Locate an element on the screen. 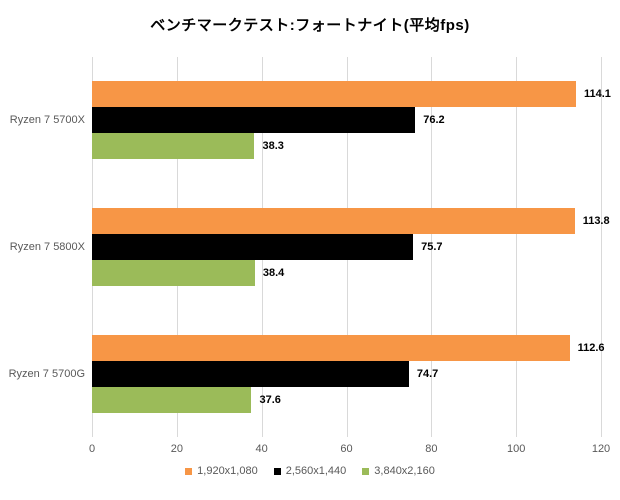 This screenshot has height=500, width=620. category-label-Ryzen 7 5700G: Ryzen 7 5700G is located at coordinates (46, 373).